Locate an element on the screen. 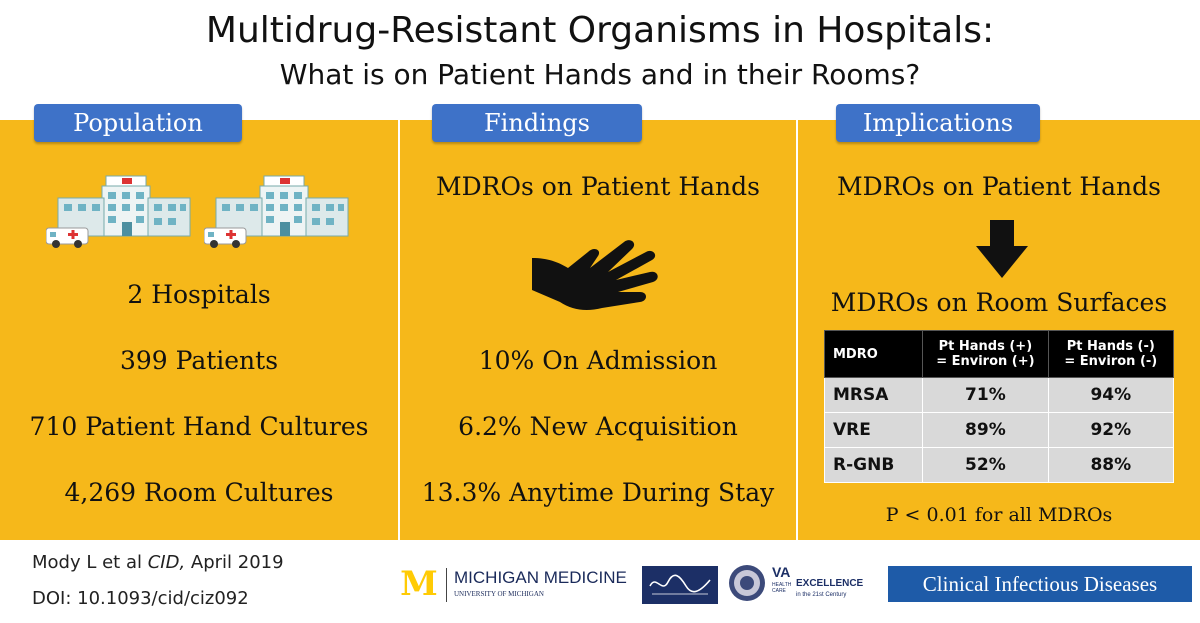 The image size is (1200, 623). va-excellence-text: EXCELLENCE is located at coordinates (830, 583).